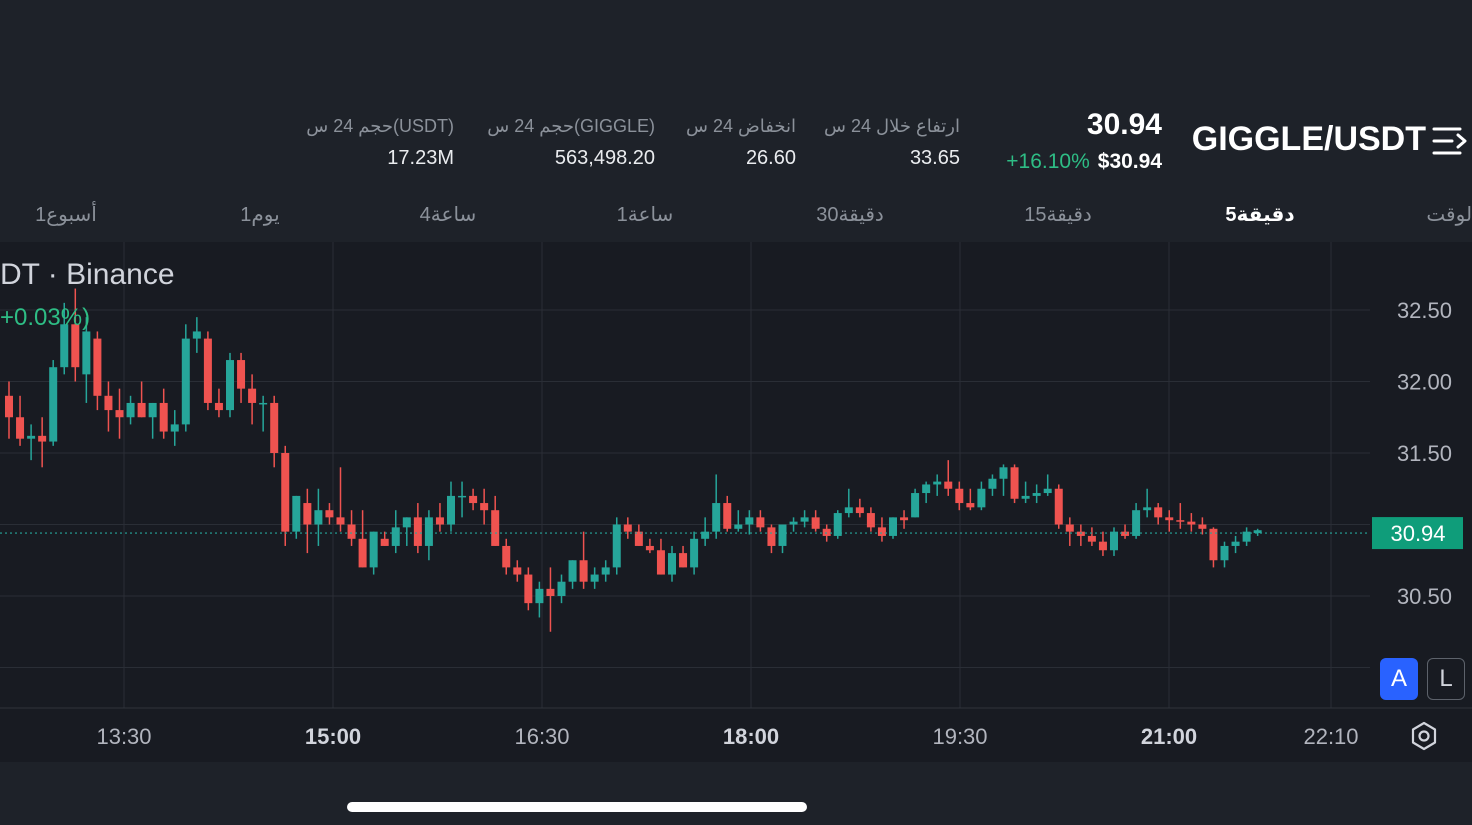 This screenshot has width=1472, height=825. I want to click on price-usd: $30.94, so click(1129, 161).